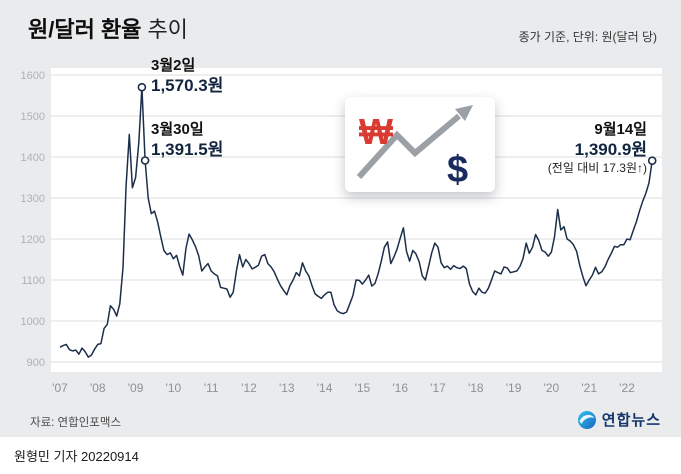  Describe the element at coordinates (408, 146) in the screenshot. I see `trend-arrow-icon` at that location.